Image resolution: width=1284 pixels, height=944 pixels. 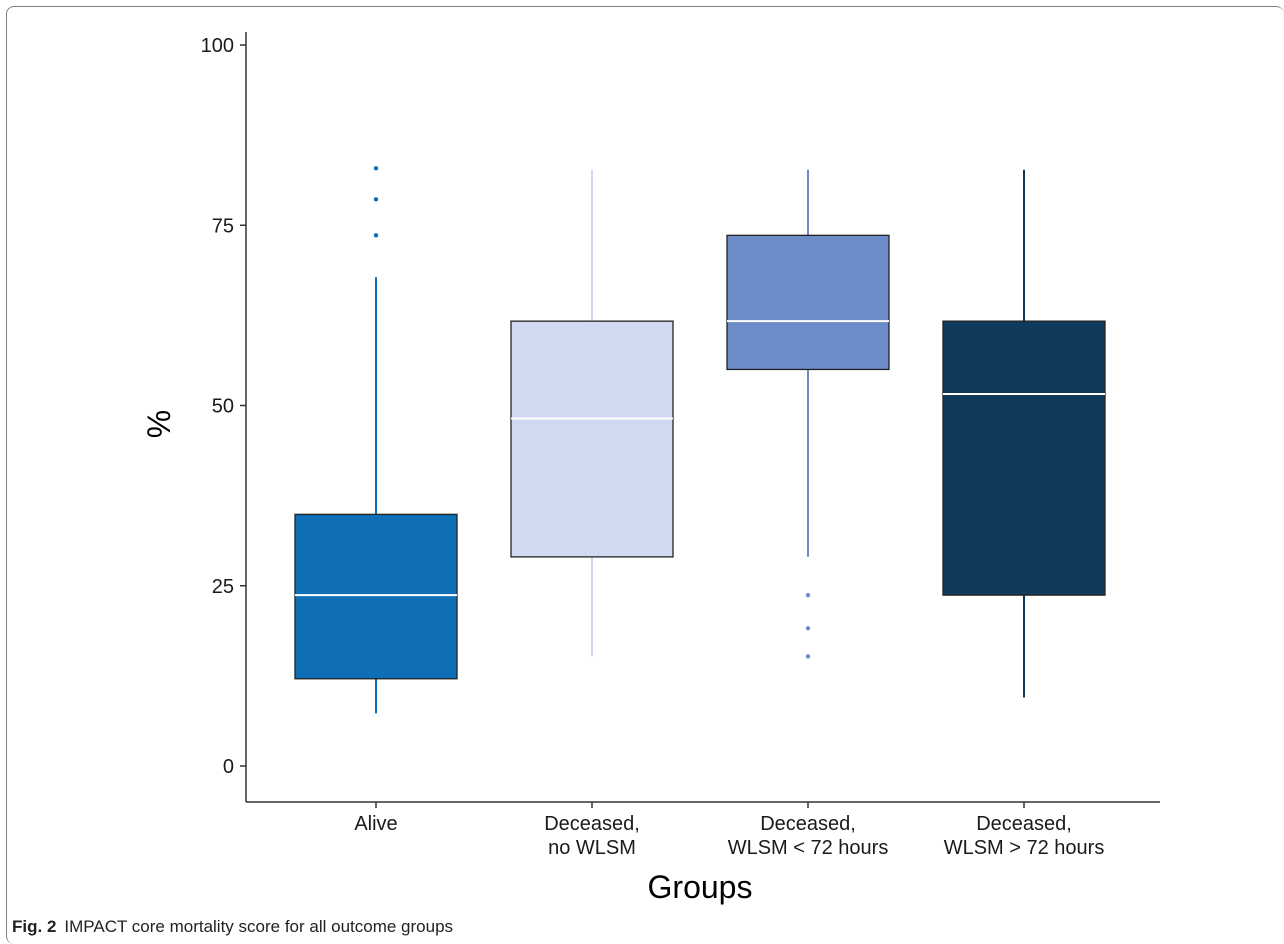 I want to click on x-tick-label: WLSM < 72 hours, so click(x=808, y=848).